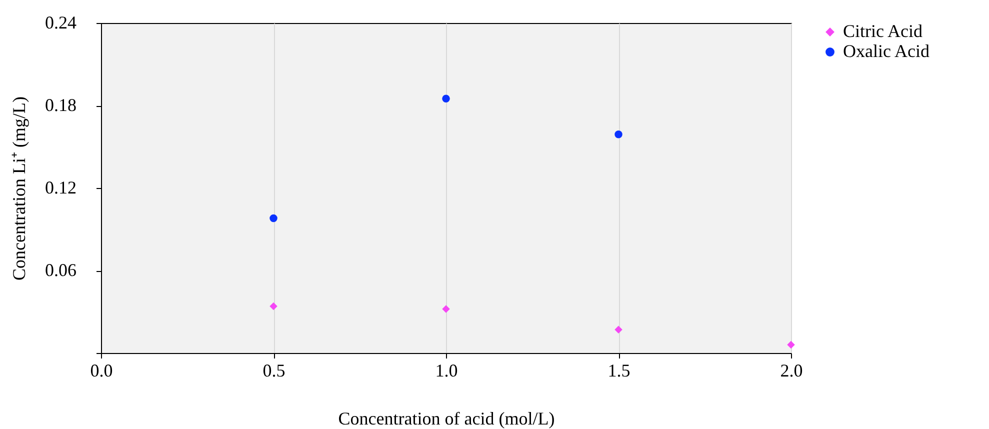 The image size is (989, 429). I want to click on x-tick-label: 1.5, so click(619, 370).